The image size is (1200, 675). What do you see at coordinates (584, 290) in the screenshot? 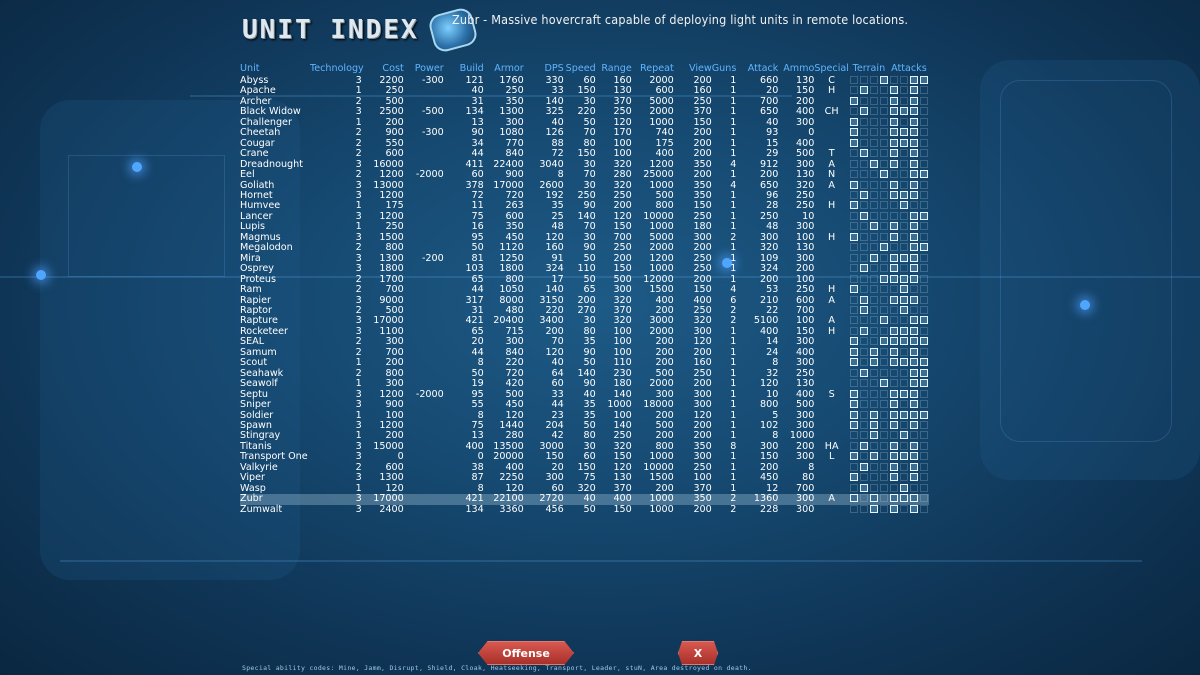
I see `unit-row: Ram 2 700 44 1050 140 65 300 1500 150 4 53 250 H` at bounding box center [584, 290].